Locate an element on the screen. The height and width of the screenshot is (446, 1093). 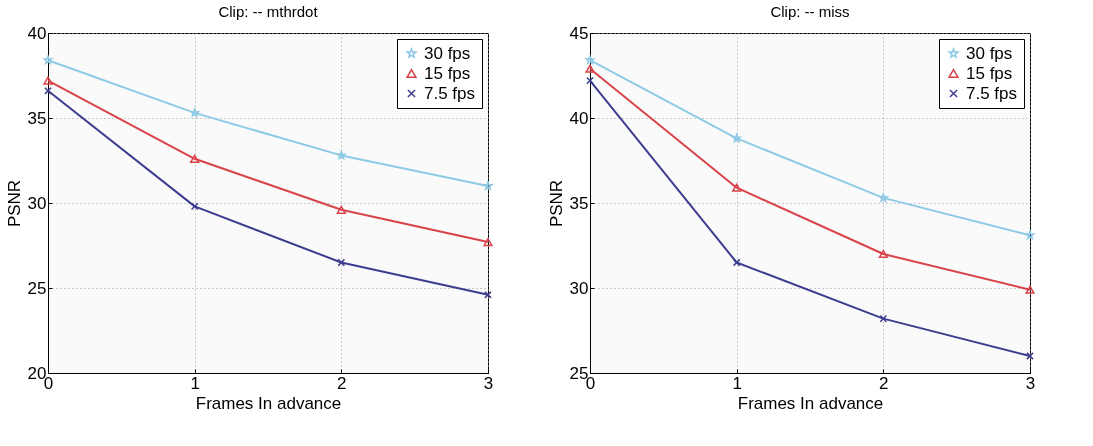
y-tick-label: 45 is located at coordinates (579, 33).